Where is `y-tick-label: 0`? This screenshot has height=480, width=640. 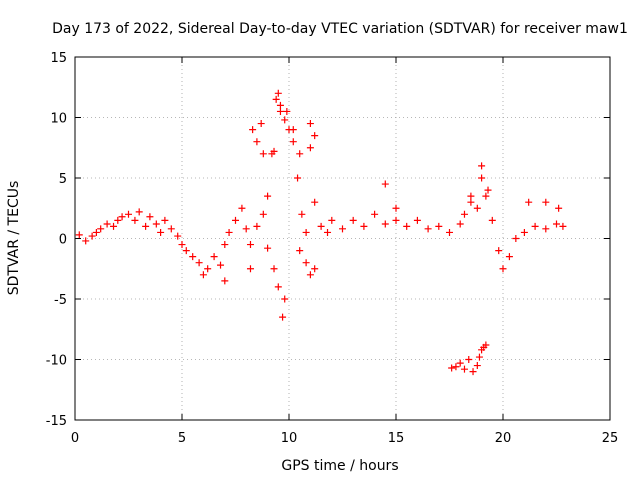 y-tick-label: 0 is located at coordinates (63, 240).